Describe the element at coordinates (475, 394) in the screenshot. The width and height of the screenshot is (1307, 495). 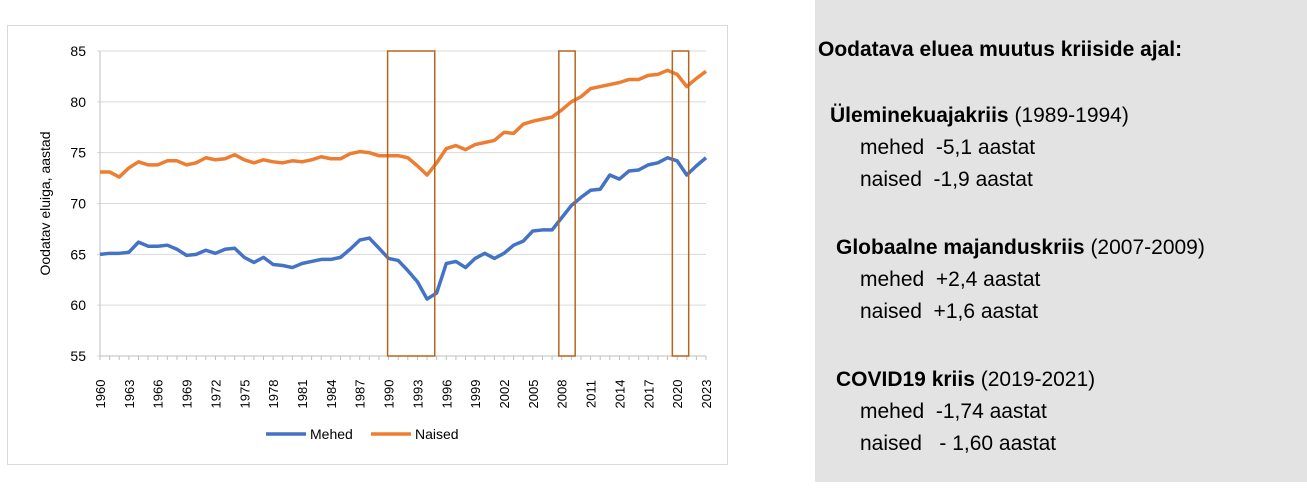
I see `x-tick-label: 1999` at that location.